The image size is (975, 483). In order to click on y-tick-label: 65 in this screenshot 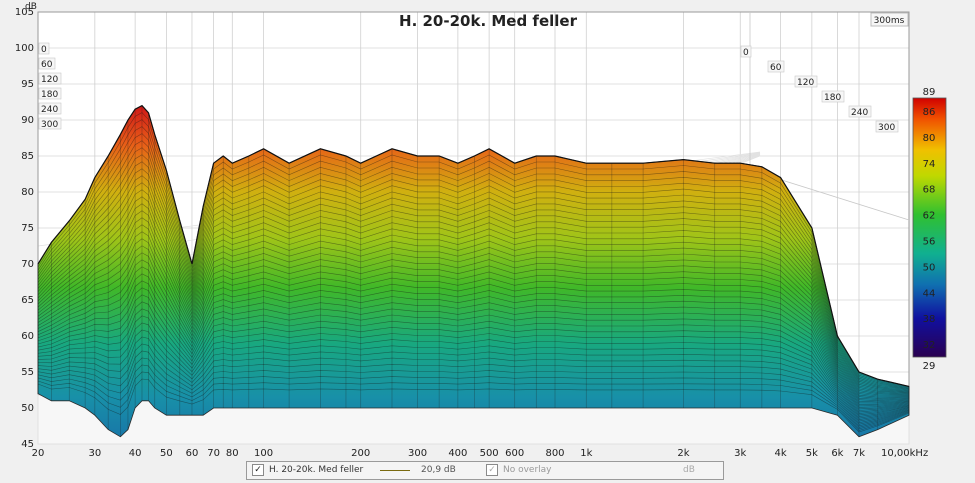, I will do `click(27, 300)`.